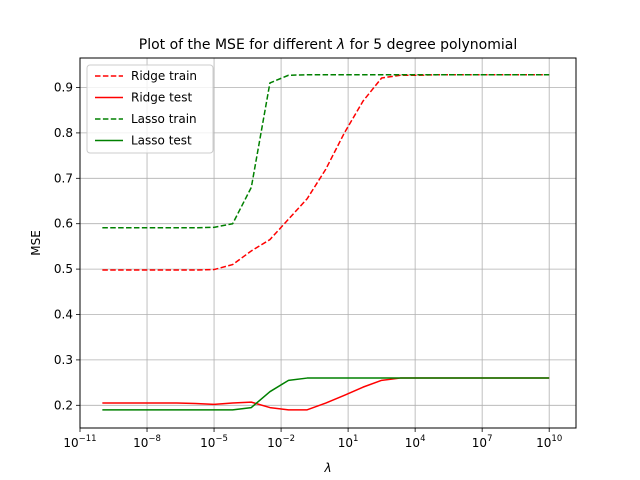 The image size is (640, 480). I want to click on y-axis-label: MSE, so click(36, 243).